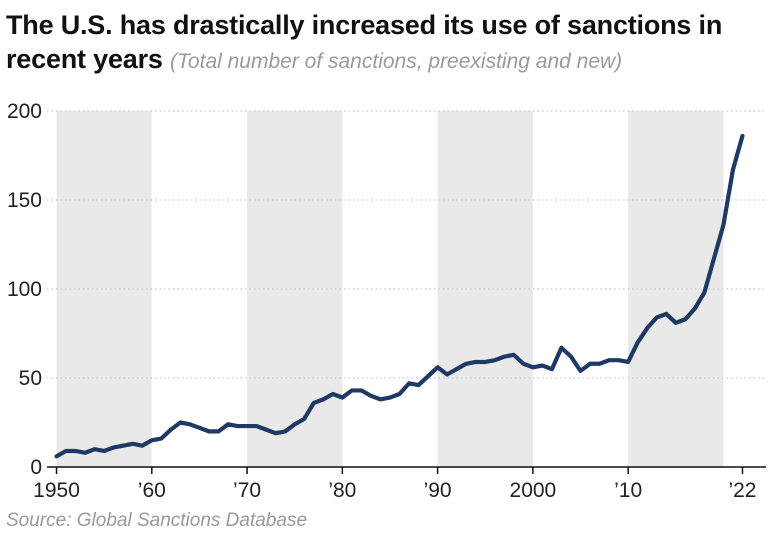 This screenshot has height=542, width=770. I want to click on y-tick-label: 100, so click(24, 289).